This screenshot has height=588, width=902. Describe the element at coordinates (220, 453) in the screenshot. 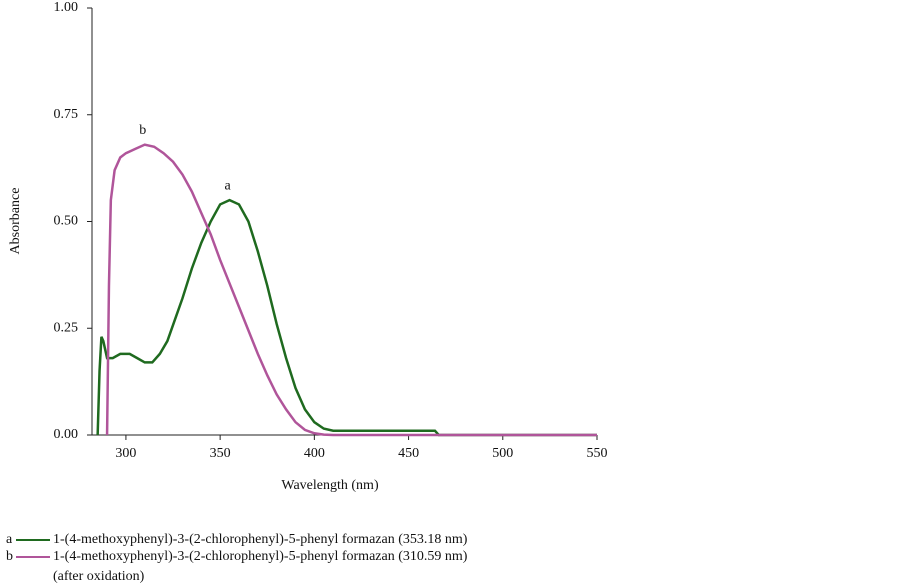

I see `x-tick-label: 350` at that location.